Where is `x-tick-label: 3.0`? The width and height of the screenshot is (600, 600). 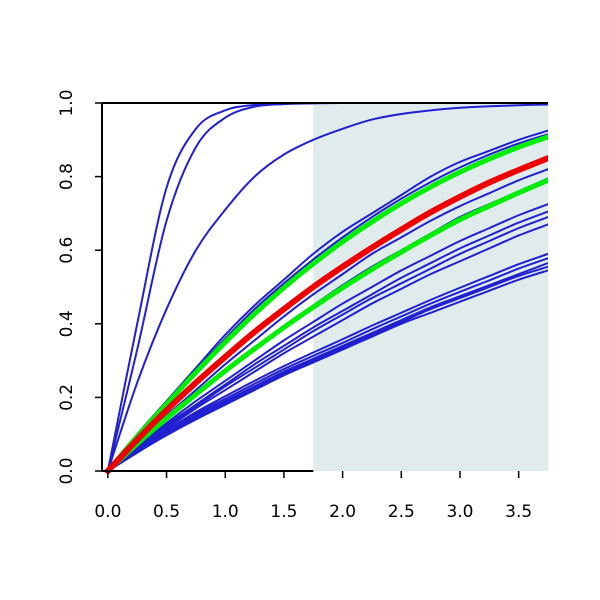
x-tick-label: 3.0 is located at coordinates (459, 512).